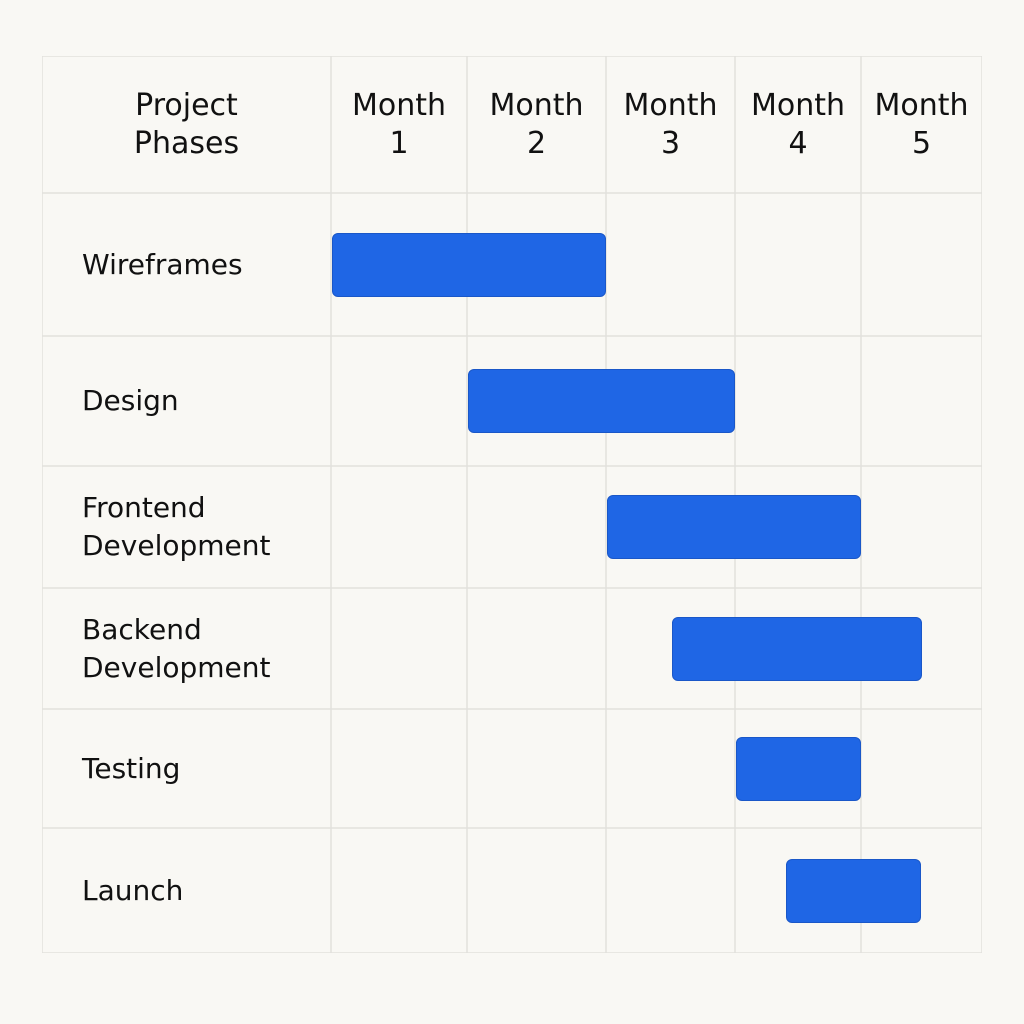 The width and height of the screenshot is (1024, 1024). I want to click on phase-label: Design, so click(130, 400).